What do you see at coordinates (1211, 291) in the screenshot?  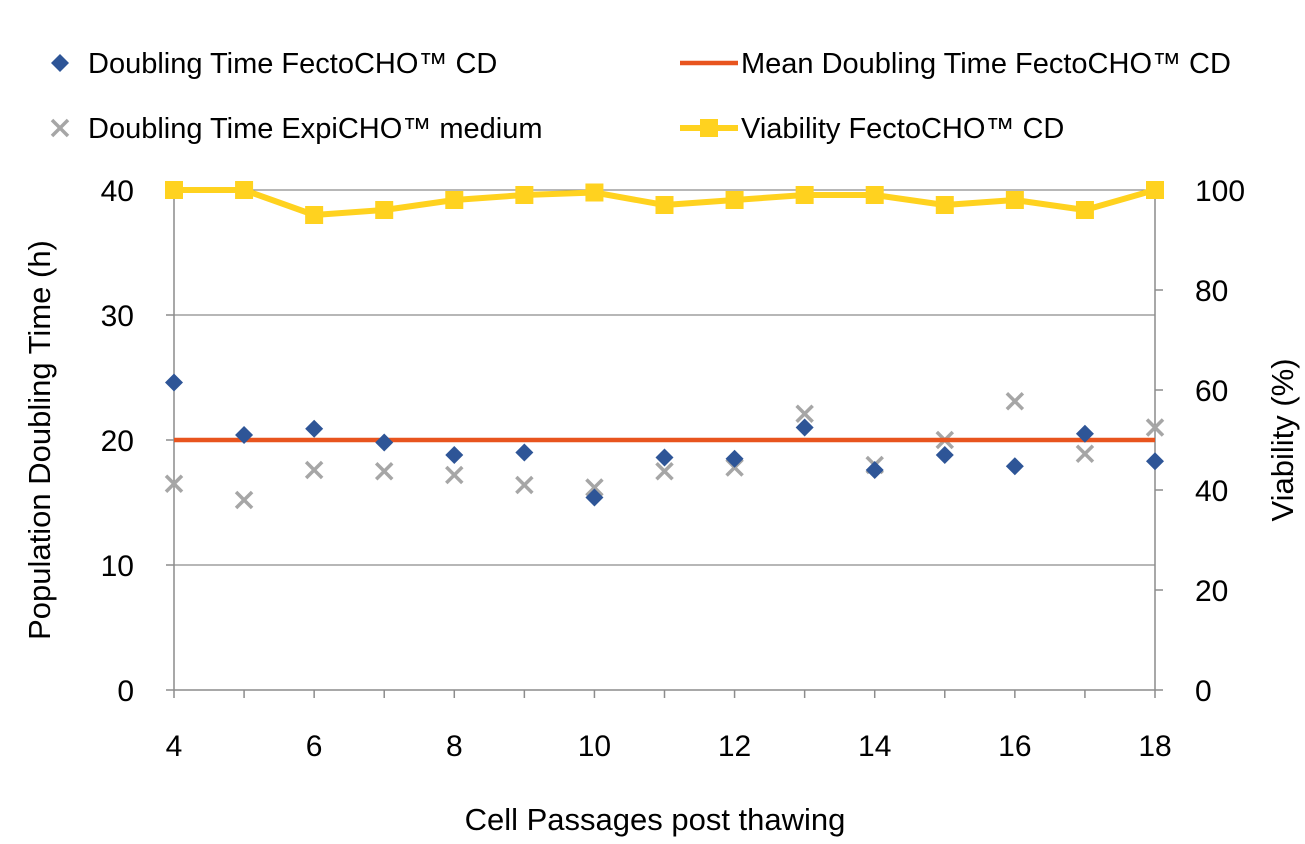 I see `y2-tick-label: 80` at bounding box center [1211, 291].